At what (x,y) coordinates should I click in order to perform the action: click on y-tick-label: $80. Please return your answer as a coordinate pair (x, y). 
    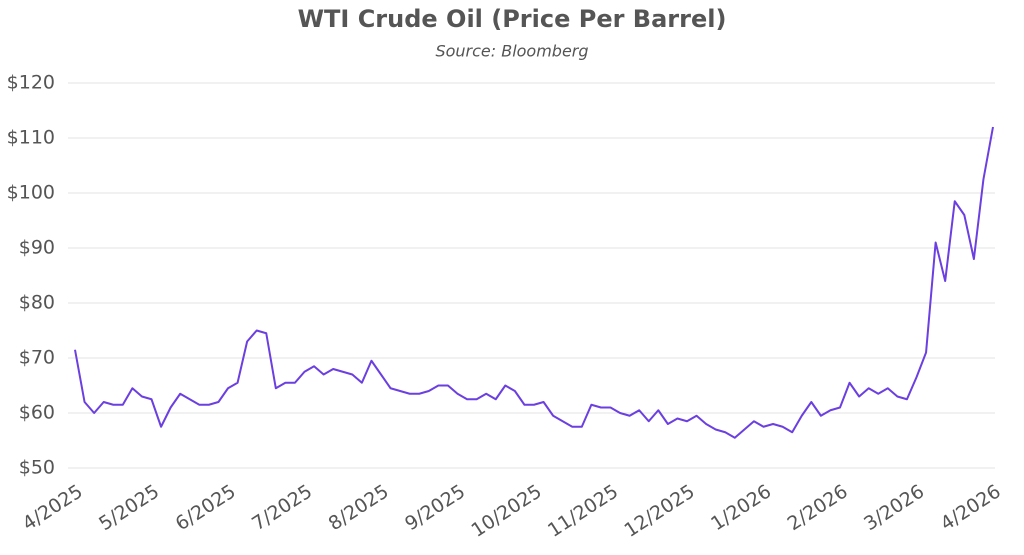
    Looking at the image, I should click on (37, 303).